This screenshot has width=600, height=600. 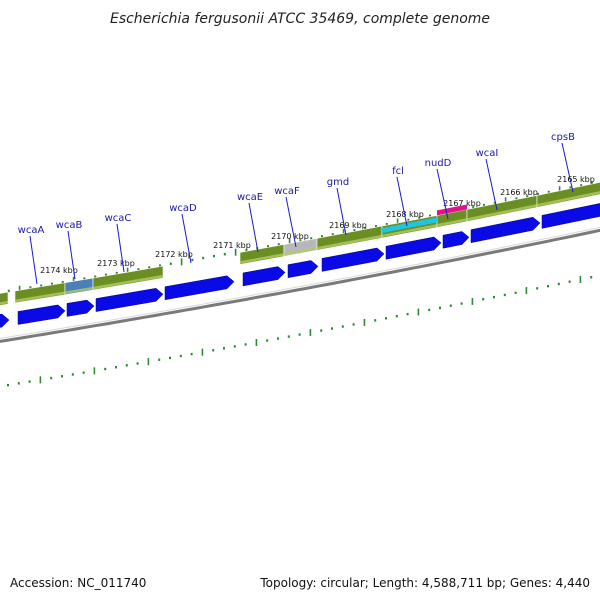 What do you see at coordinates (69, 225) in the screenshot?
I see `gene-label-wcaB: wcaB` at bounding box center [69, 225].